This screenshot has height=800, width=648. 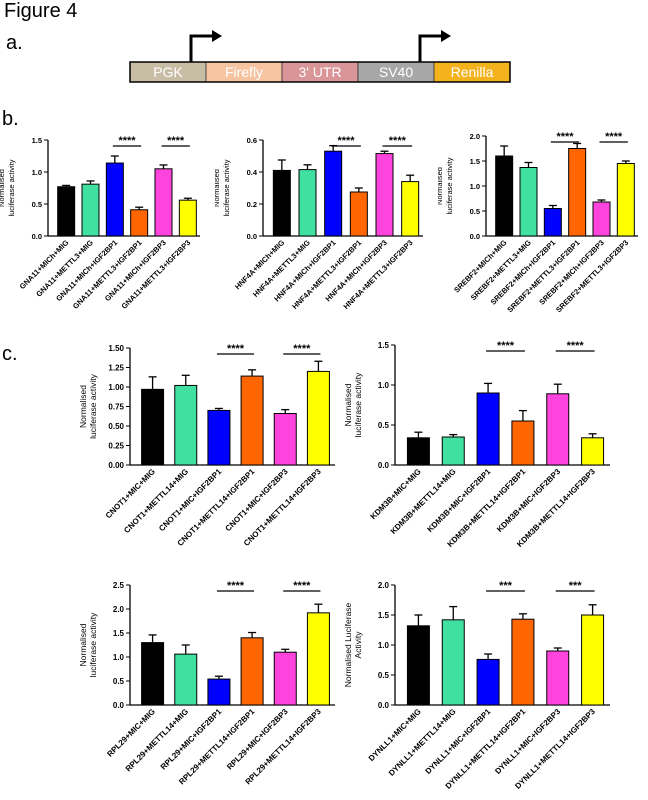 What do you see at coordinates (10, 354) in the screenshot?
I see `panel-label-c: c.` at bounding box center [10, 354].